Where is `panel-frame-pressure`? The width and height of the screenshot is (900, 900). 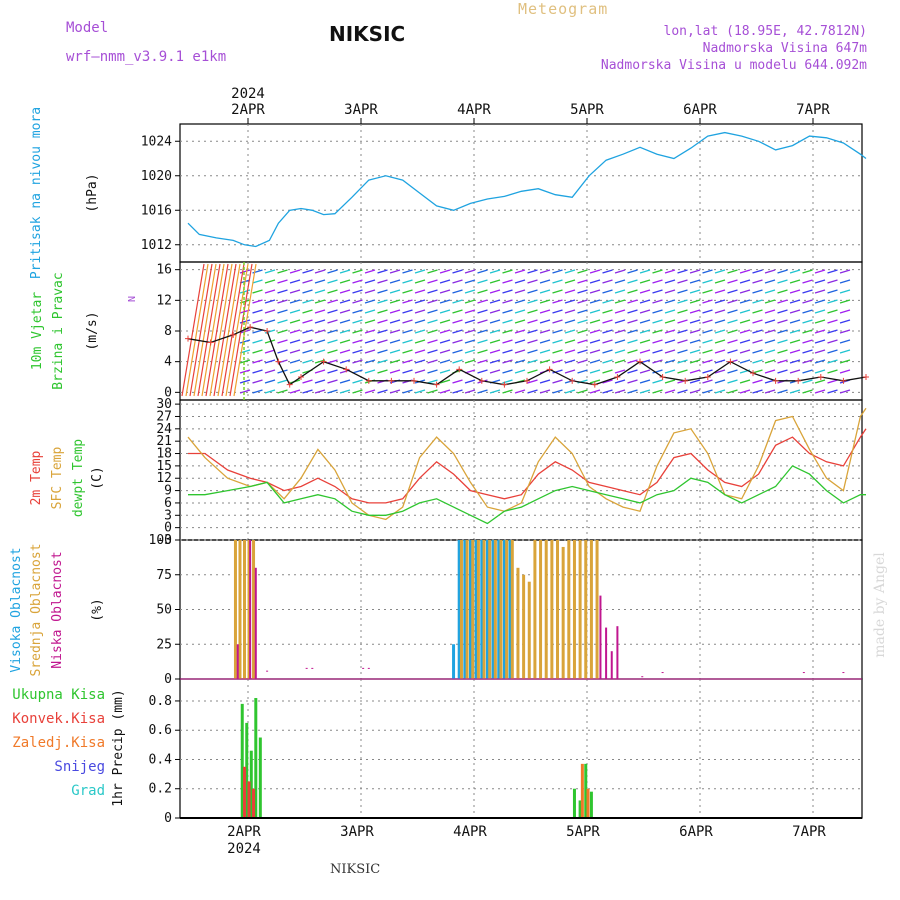 panel-frame-pressure is located at coordinates (521, 193).